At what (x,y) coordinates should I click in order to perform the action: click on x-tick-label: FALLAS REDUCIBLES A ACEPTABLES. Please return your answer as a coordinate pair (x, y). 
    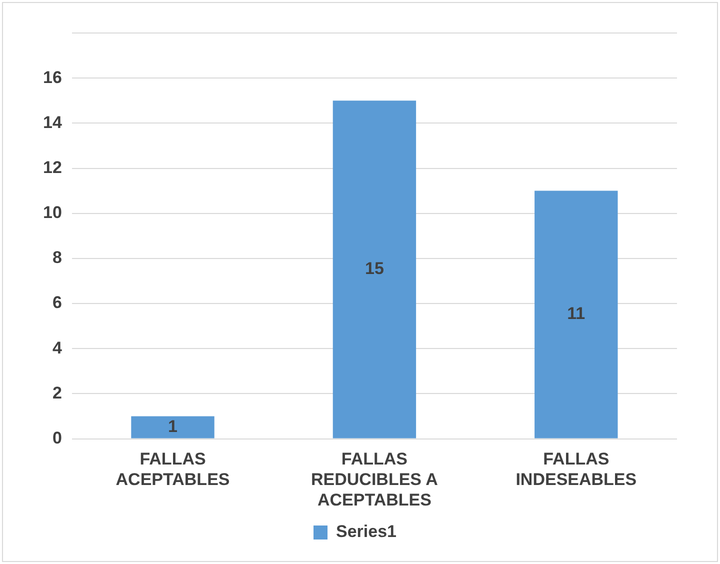
    Looking at the image, I should click on (374, 480).